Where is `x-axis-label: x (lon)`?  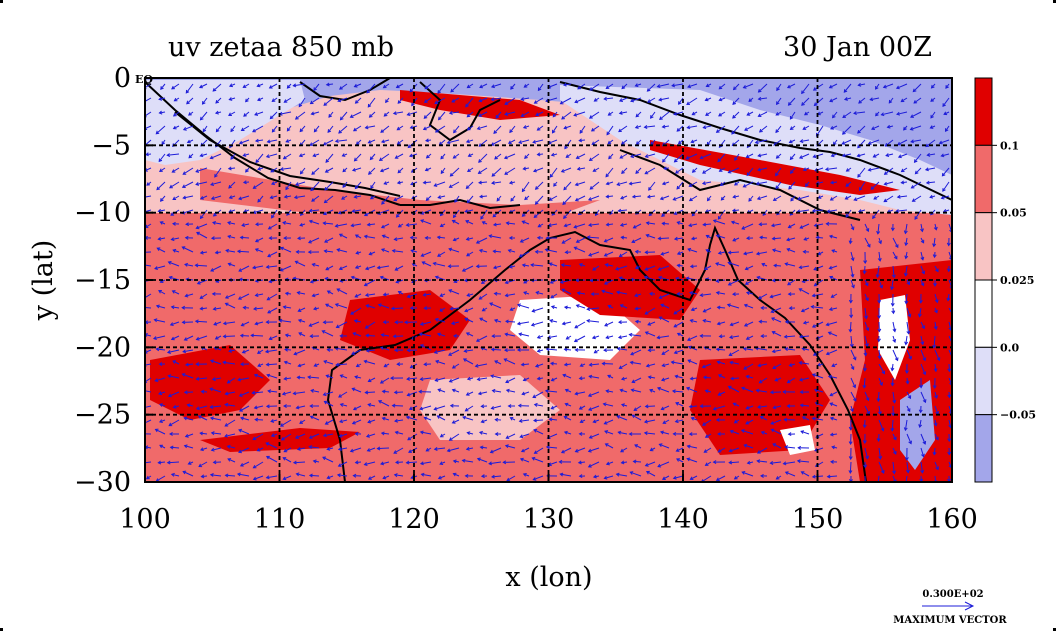
x-axis-label: x (lon) is located at coordinates (548, 577).